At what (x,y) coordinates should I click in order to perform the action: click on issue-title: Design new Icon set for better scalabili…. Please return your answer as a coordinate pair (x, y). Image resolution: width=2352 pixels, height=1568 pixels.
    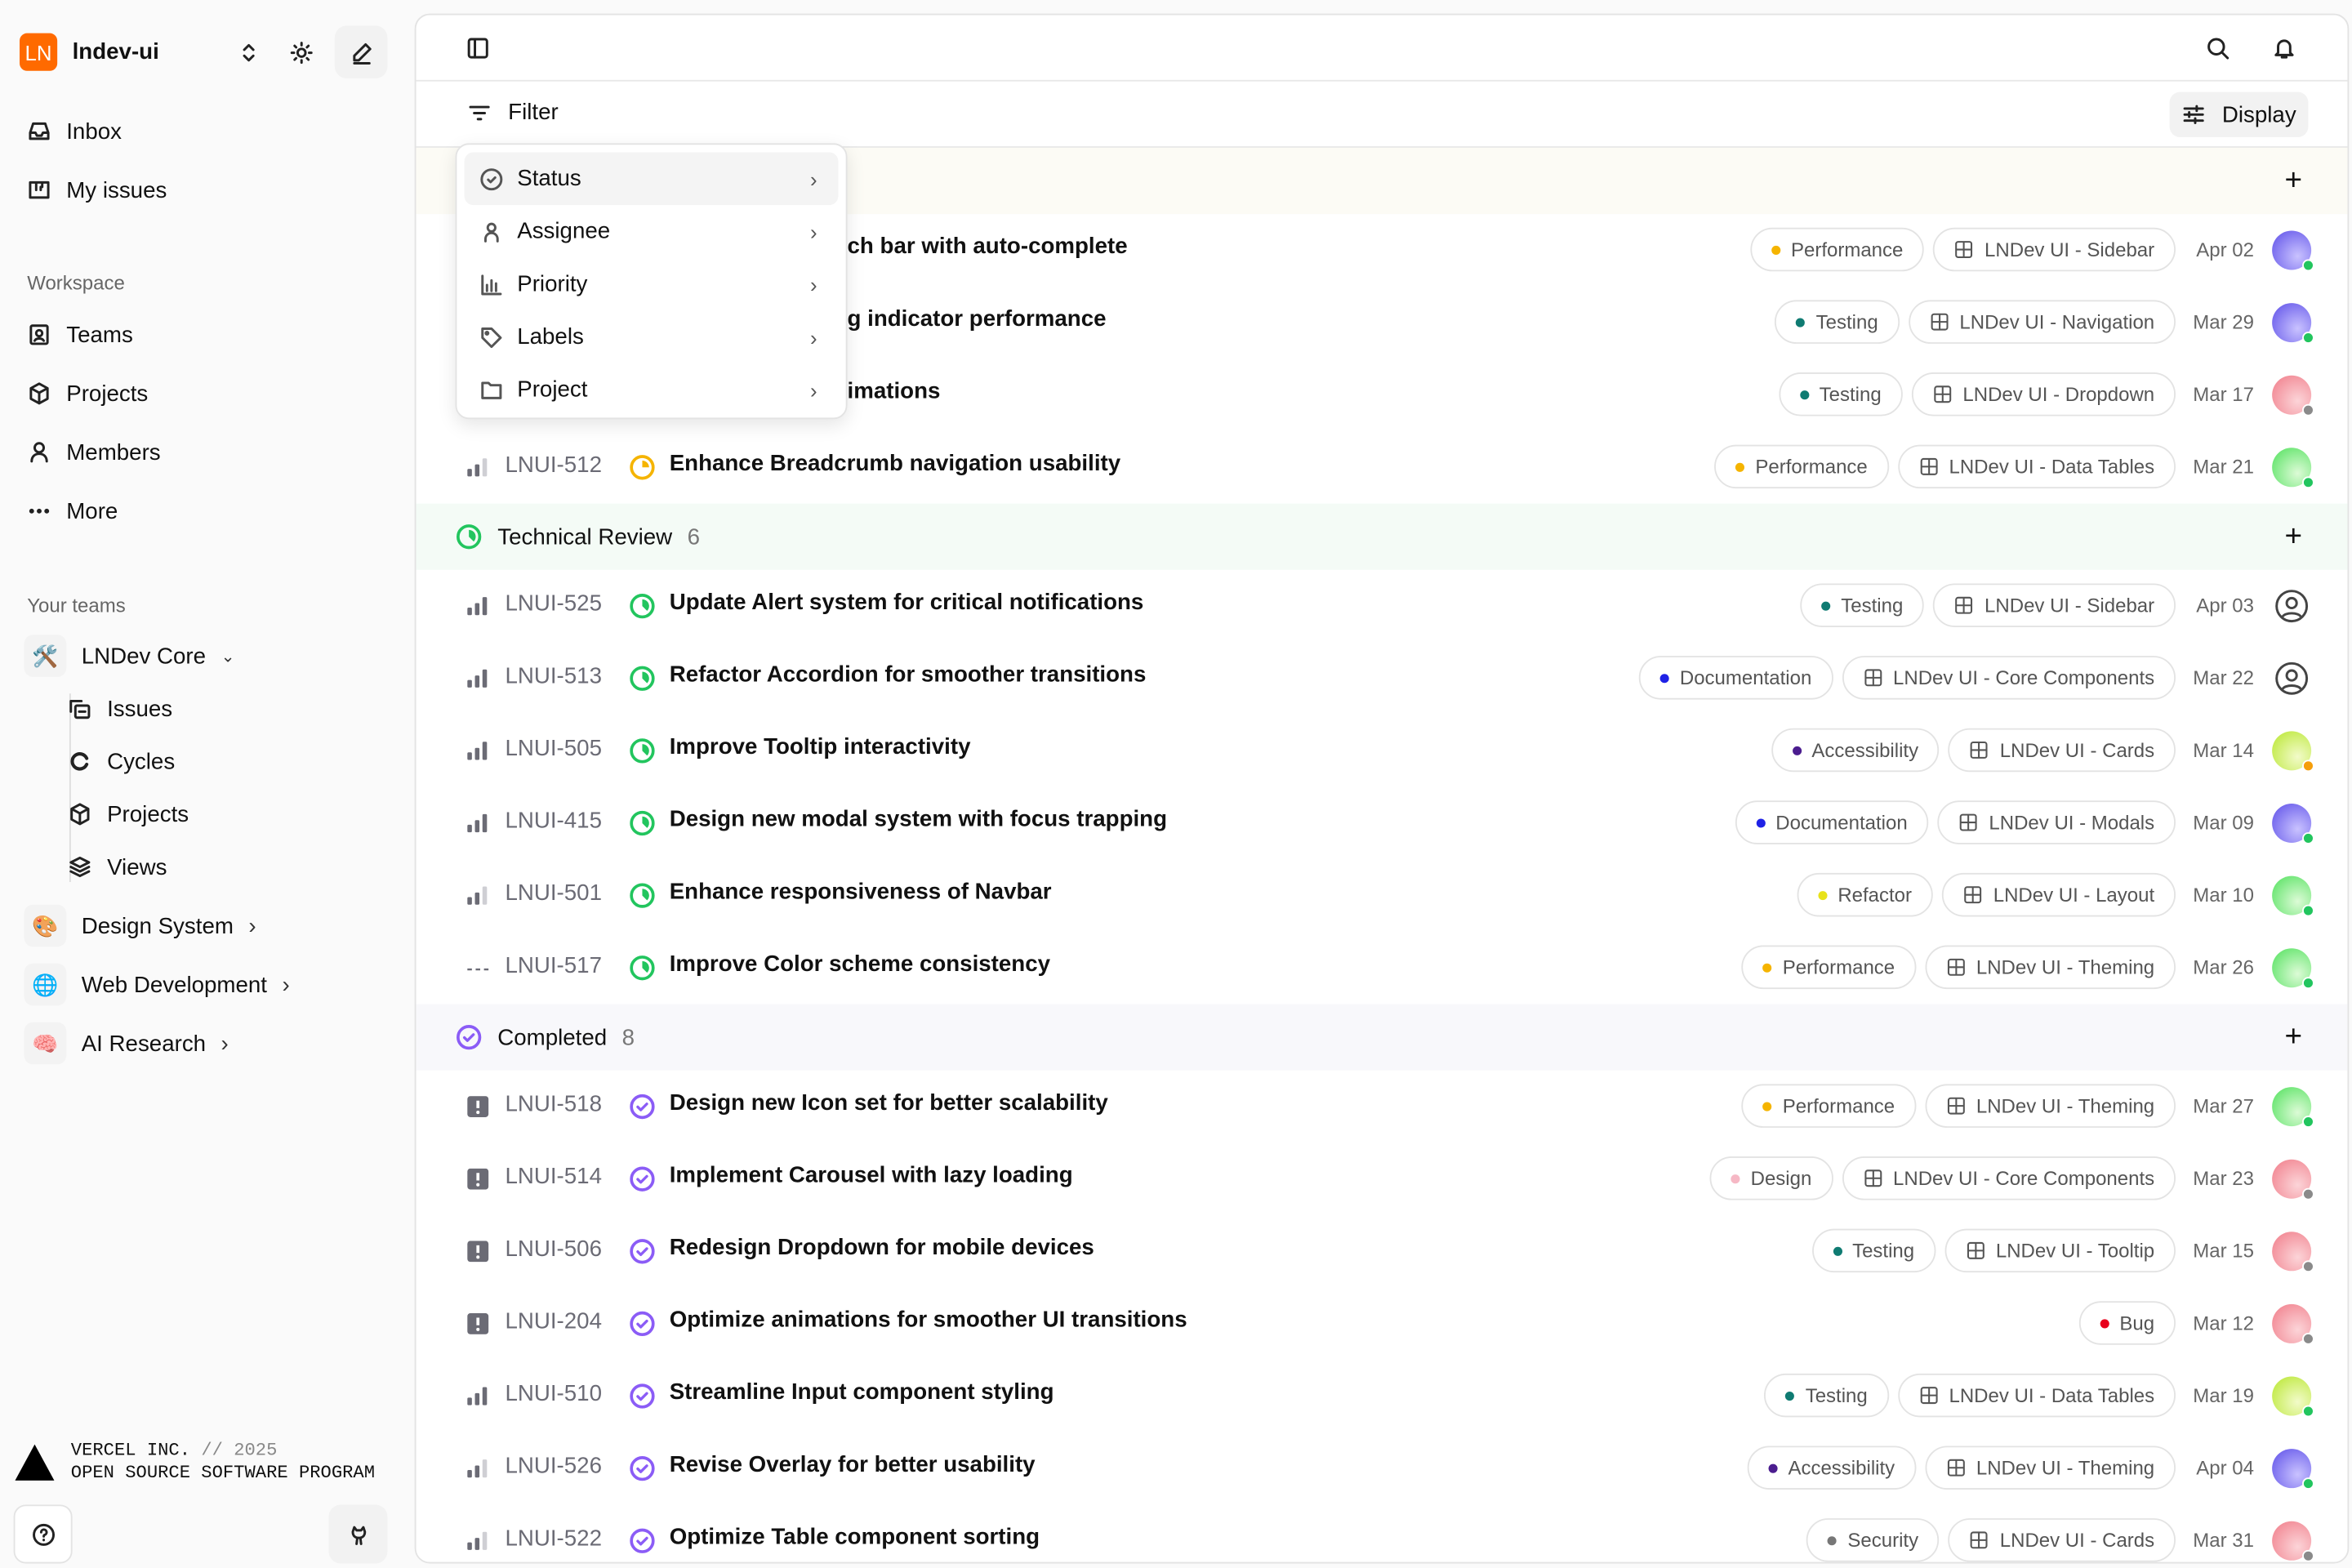
    Looking at the image, I should click on (888, 1102).